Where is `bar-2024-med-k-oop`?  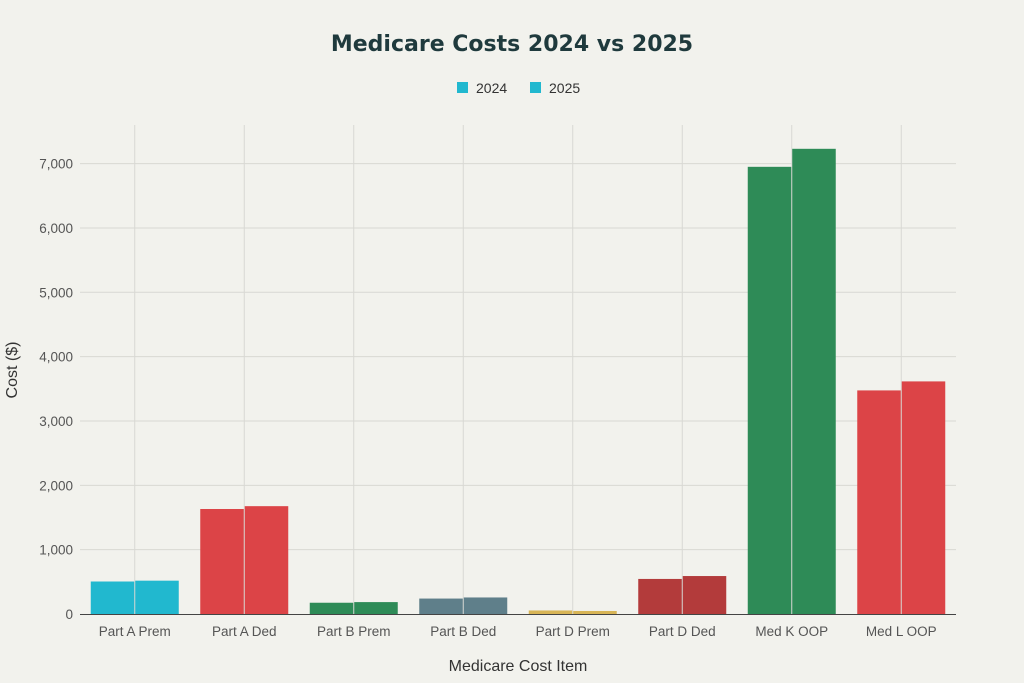
bar-2024-med-k-oop is located at coordinates (769, 390).